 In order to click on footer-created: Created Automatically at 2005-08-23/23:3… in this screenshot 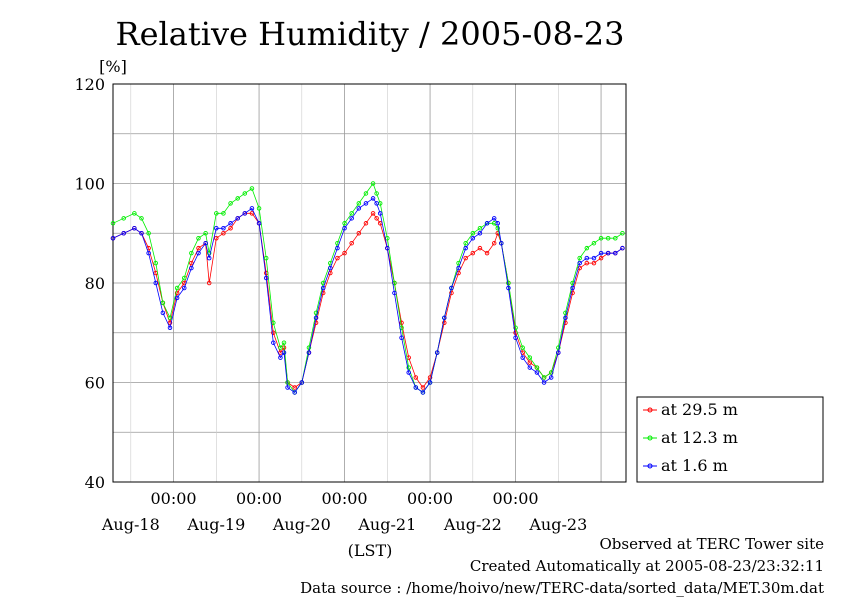, I will do `click(646, 566)`.